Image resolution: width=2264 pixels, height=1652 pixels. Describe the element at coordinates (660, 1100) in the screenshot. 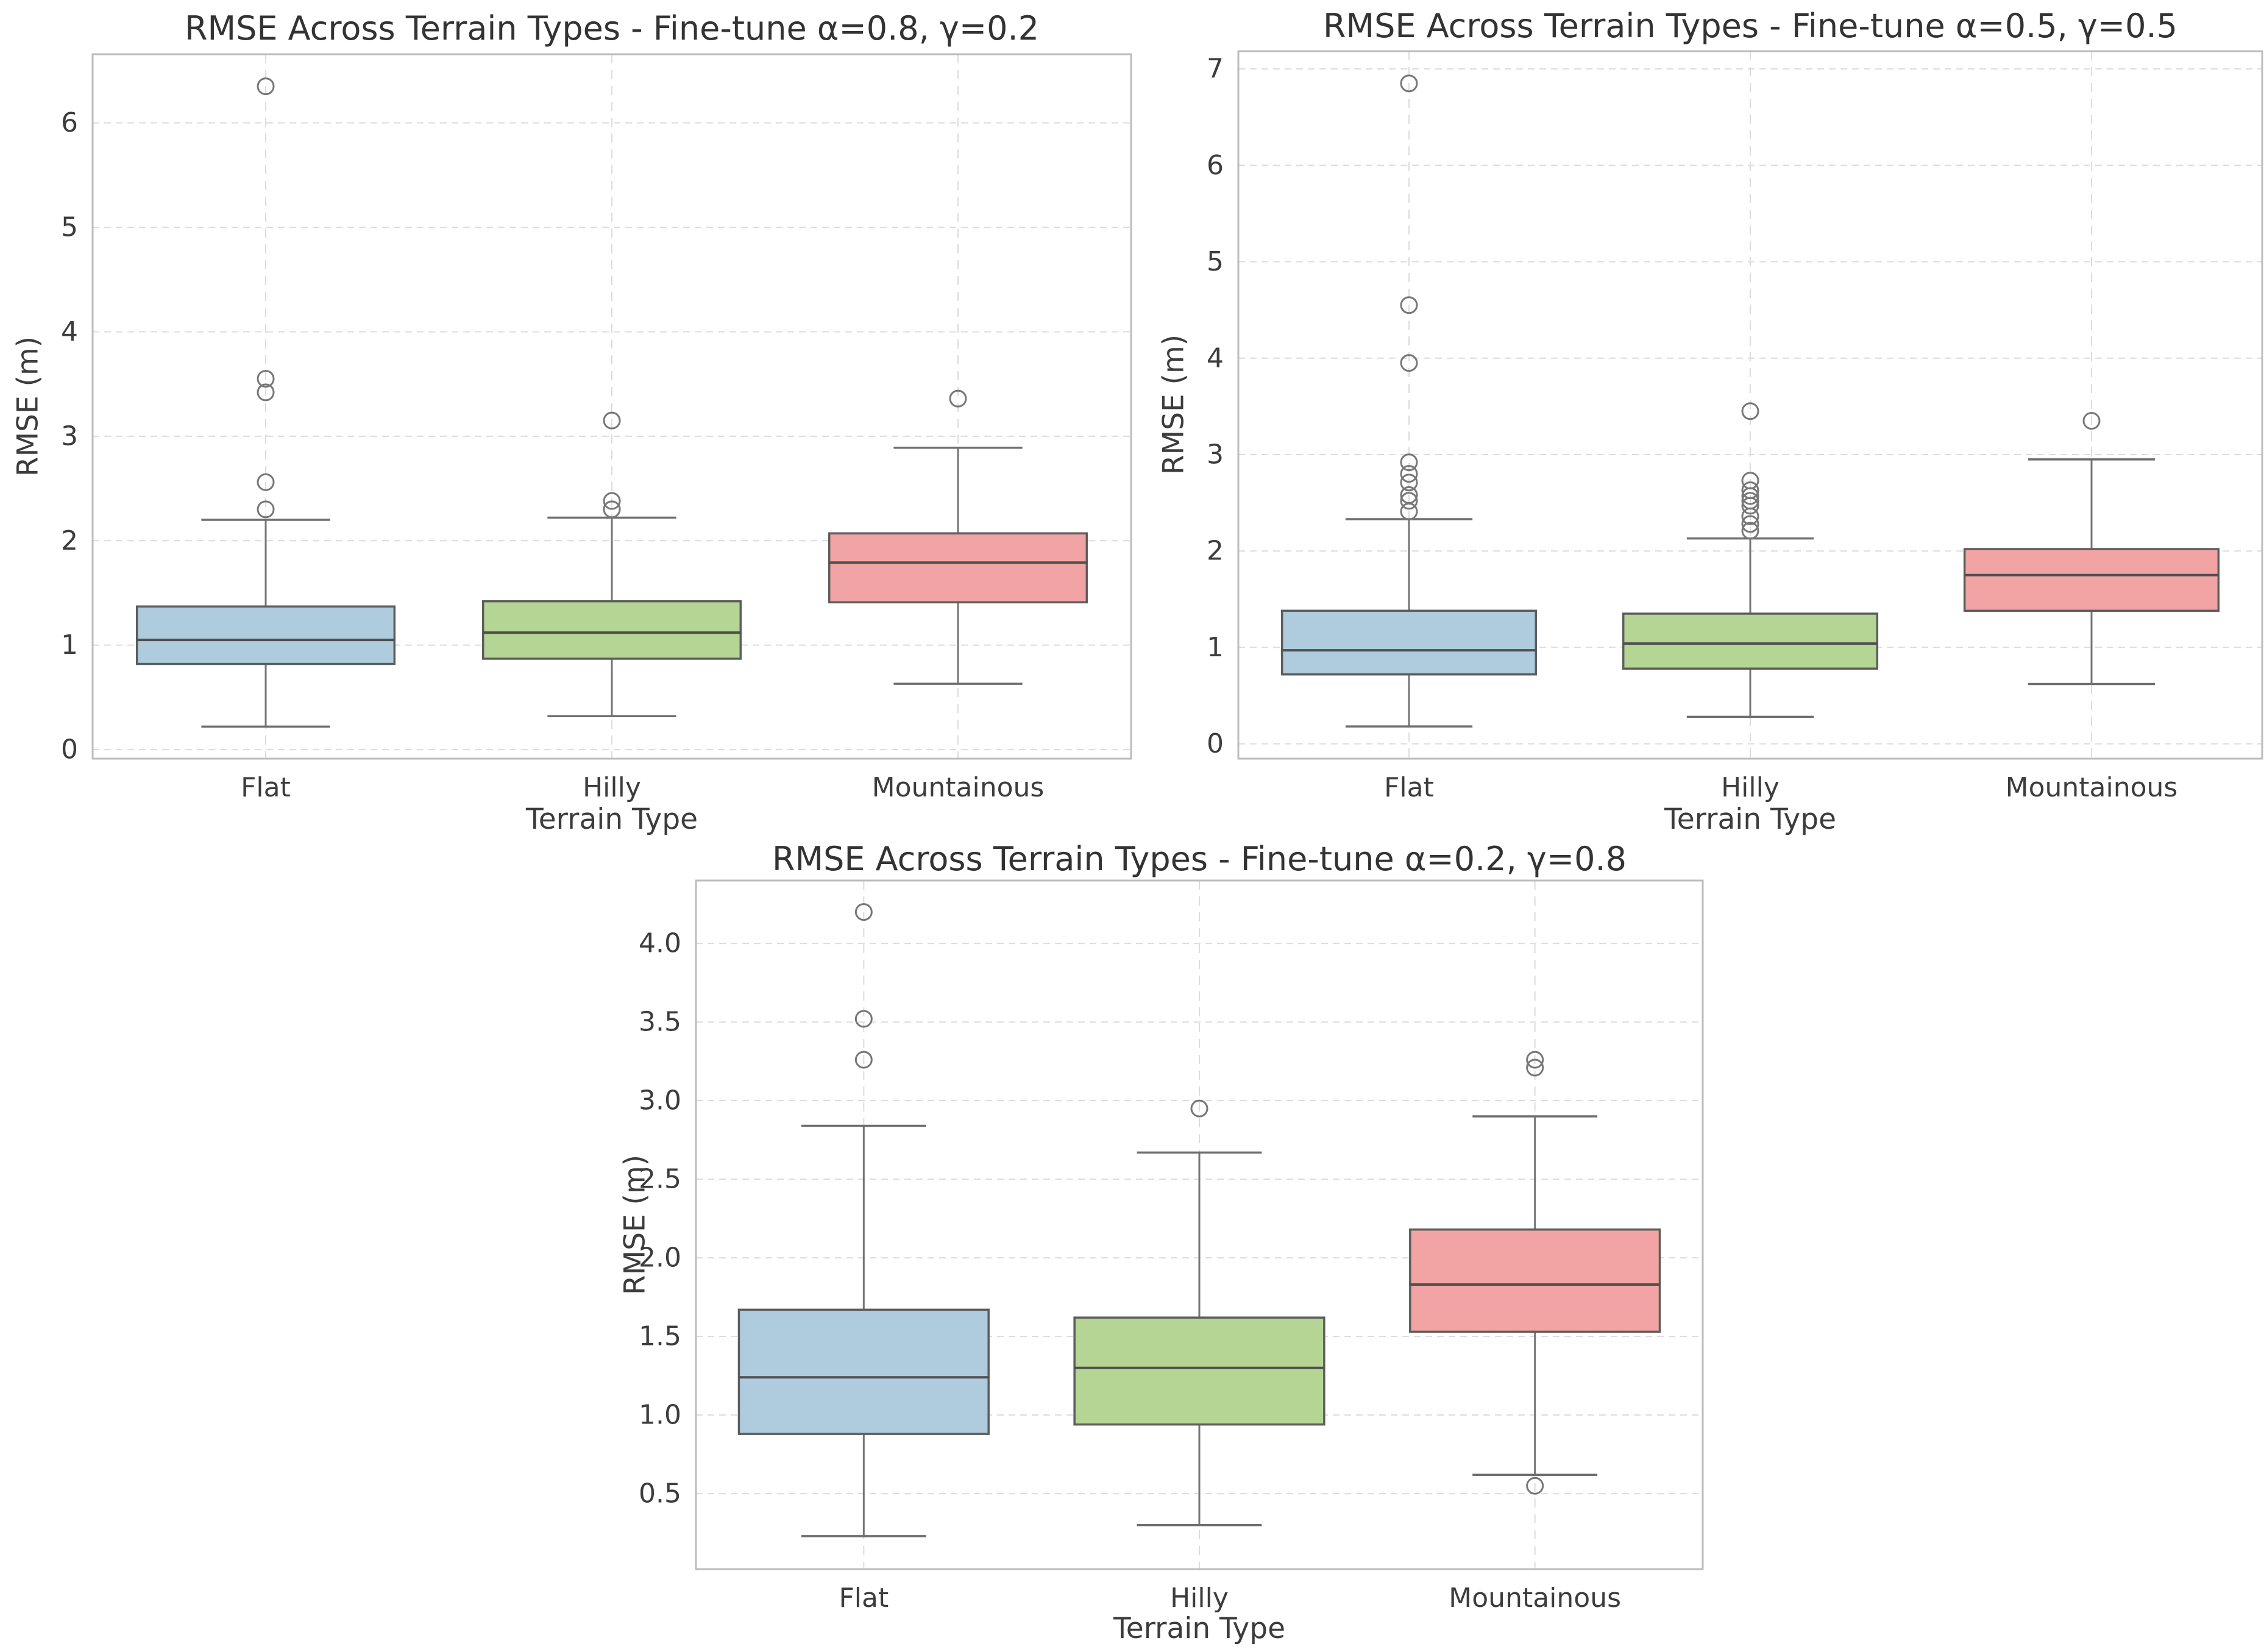

I see `y-tick-label: 3.0` at that location.